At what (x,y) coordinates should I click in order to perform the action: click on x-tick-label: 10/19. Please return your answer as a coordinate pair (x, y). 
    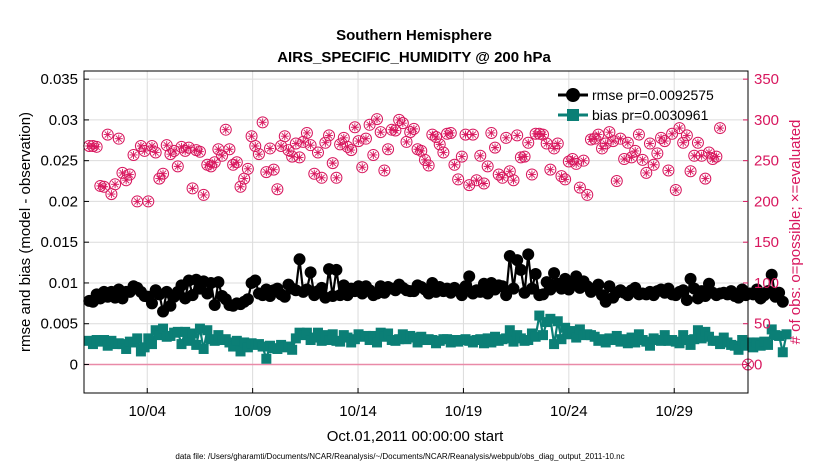
    Looking at the image, I should click on (464, 411).